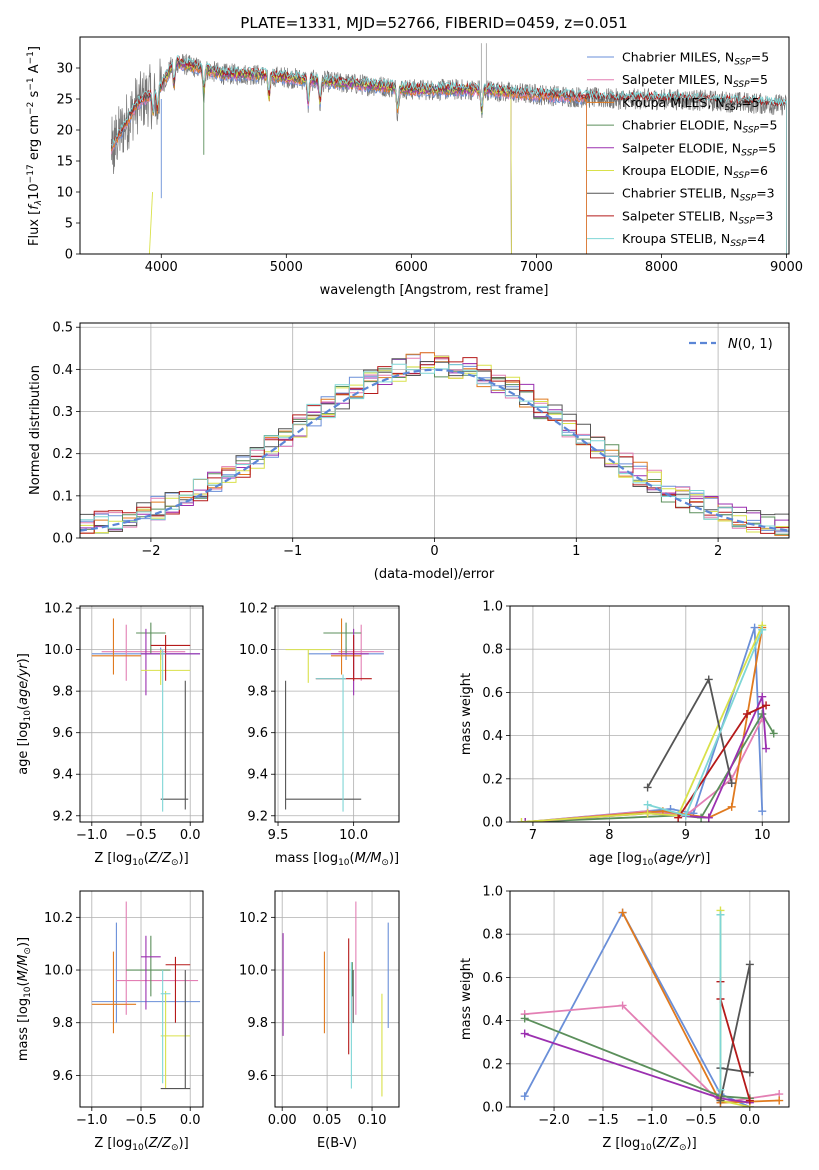  What do you see at coordinates (146, 715) in the screenshot?
I see `plot-area-z_age` at bounding box center [146, 715].